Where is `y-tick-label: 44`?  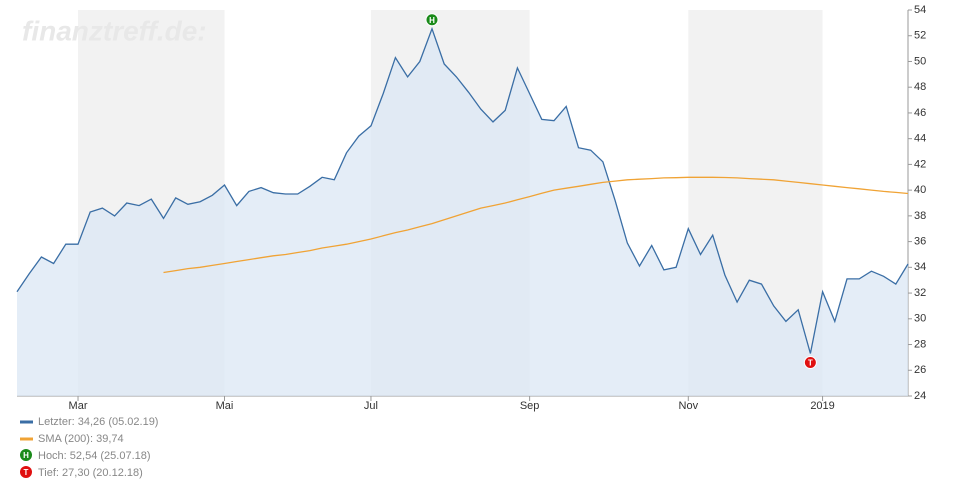
y-tick-label: 44 is located at coordinates (920, 139).